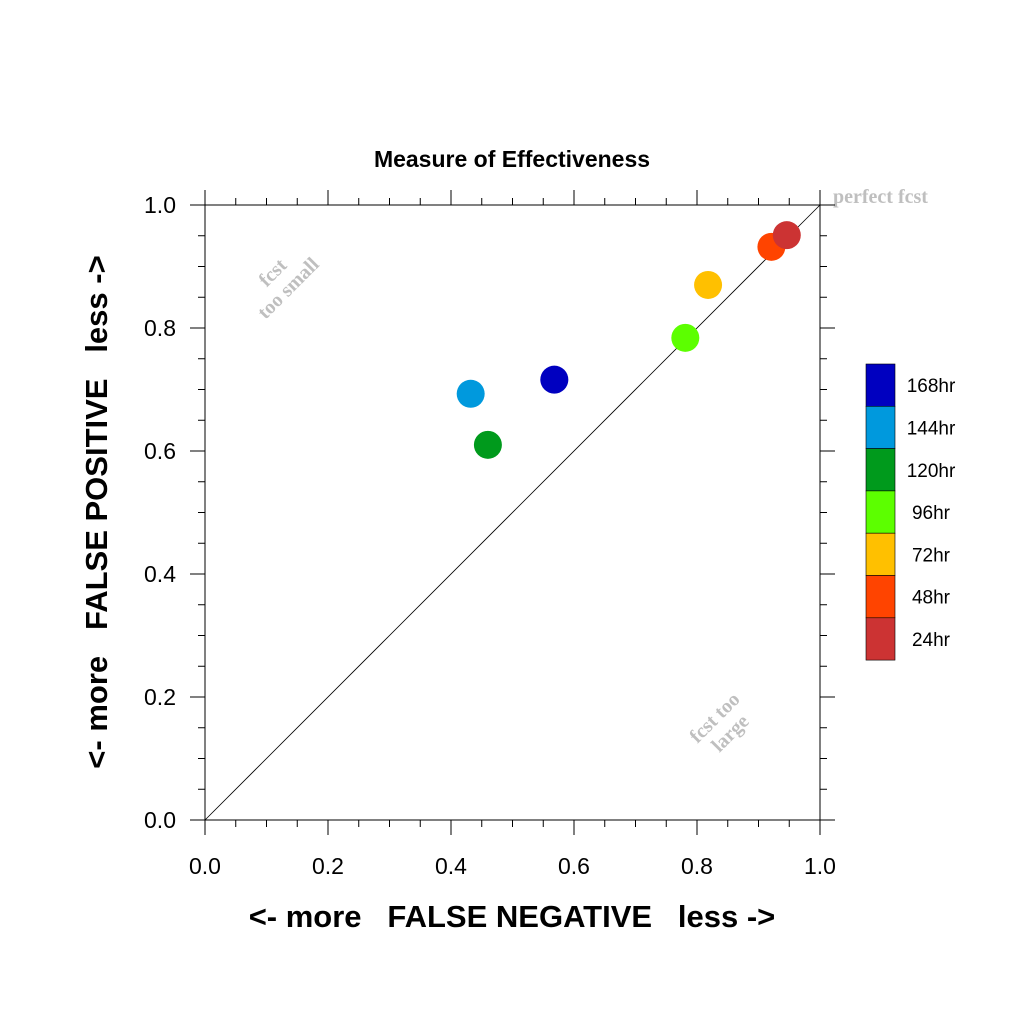 The width and height of the screenshot is (1024, 1024). I want to click on data-points, so click(628, 340).